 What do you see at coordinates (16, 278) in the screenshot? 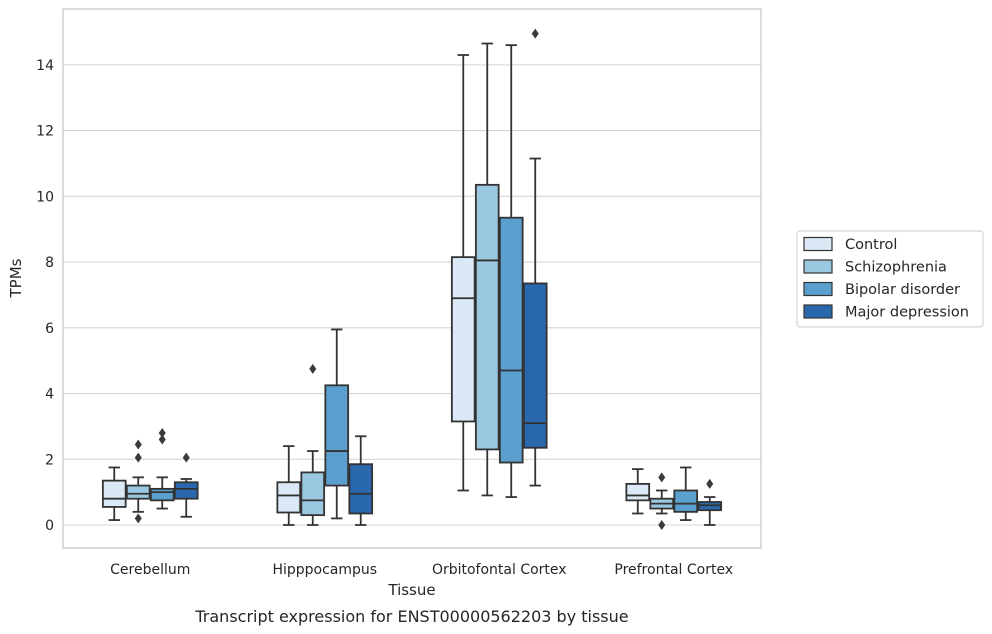
I see `y-axis-label: TPMs` at bounding box center [16, 278].